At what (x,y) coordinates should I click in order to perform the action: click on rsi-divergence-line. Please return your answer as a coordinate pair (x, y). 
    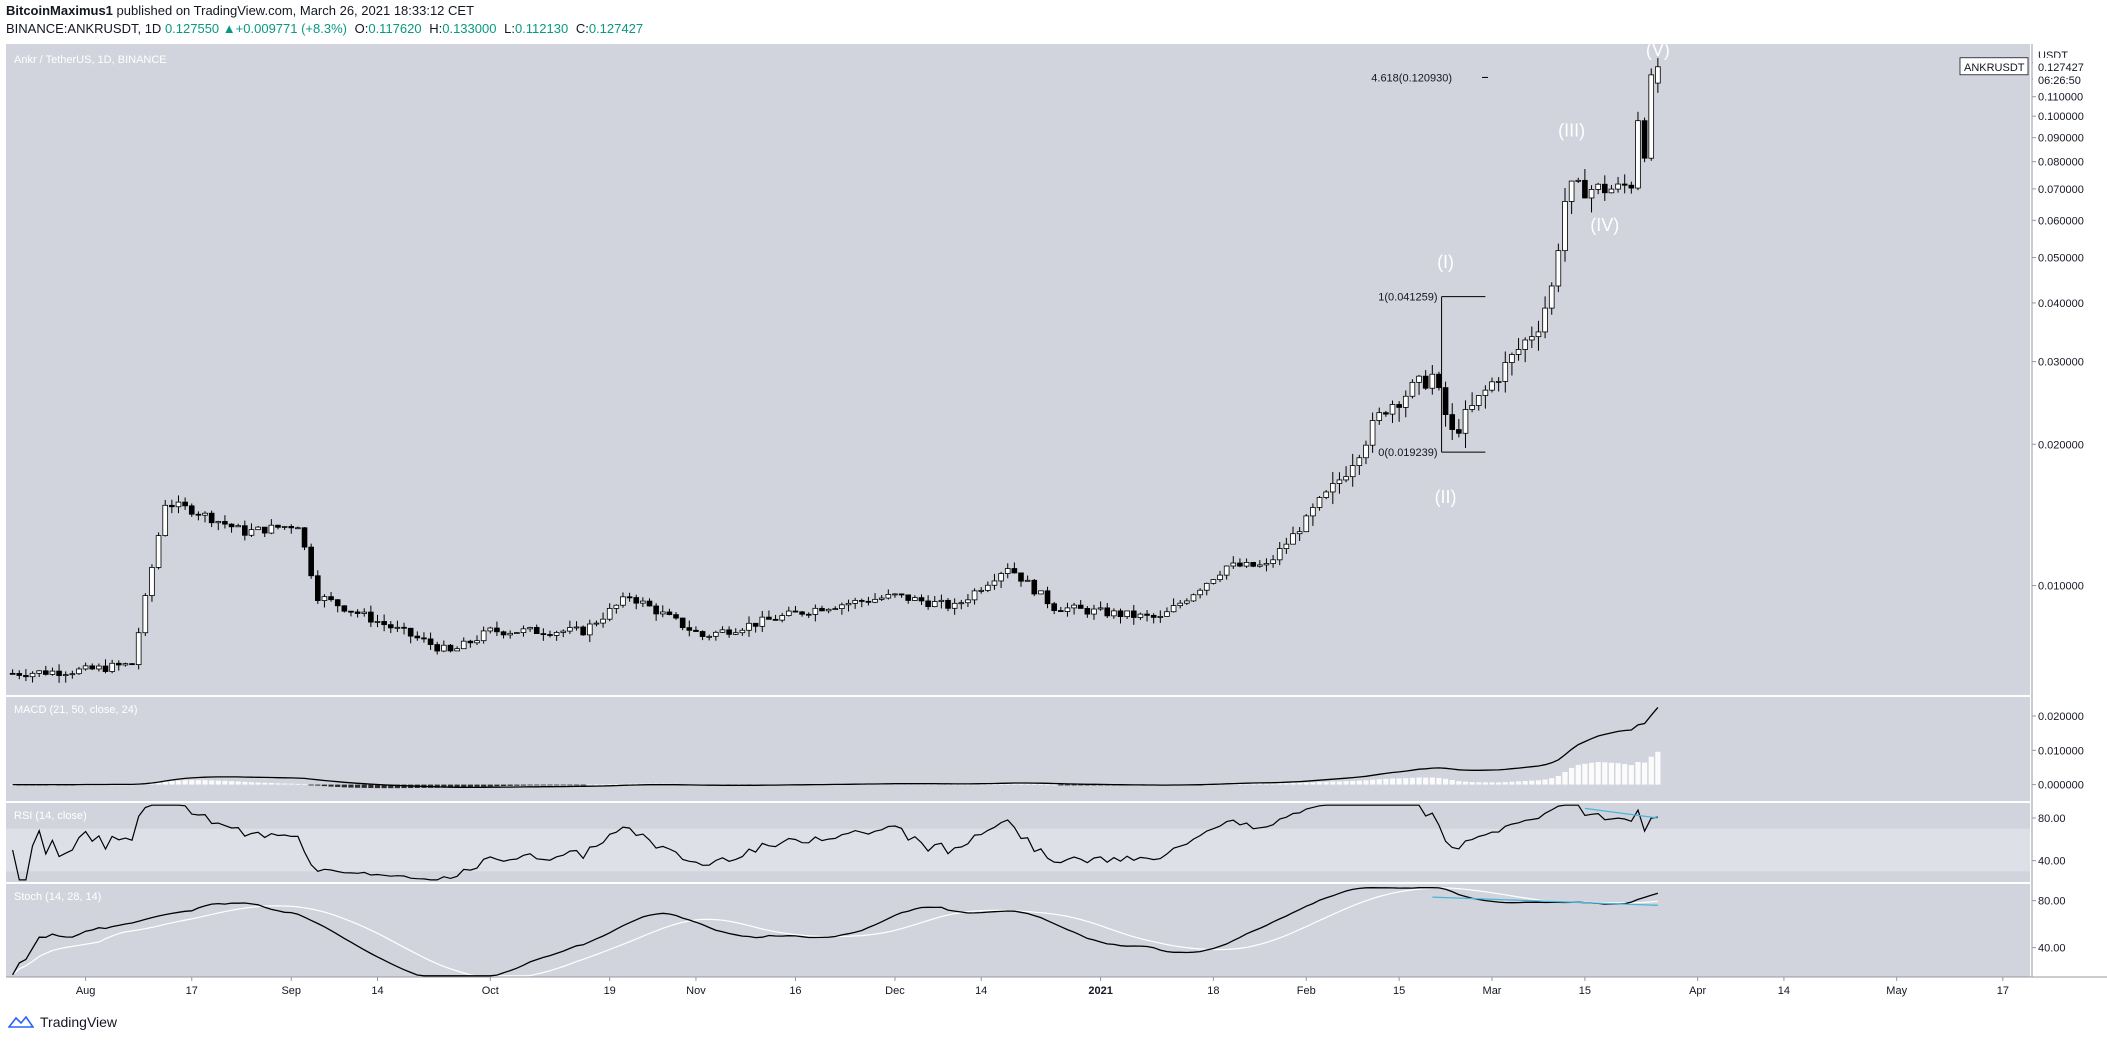
    Looking at the image, I should click on (1621, 813).